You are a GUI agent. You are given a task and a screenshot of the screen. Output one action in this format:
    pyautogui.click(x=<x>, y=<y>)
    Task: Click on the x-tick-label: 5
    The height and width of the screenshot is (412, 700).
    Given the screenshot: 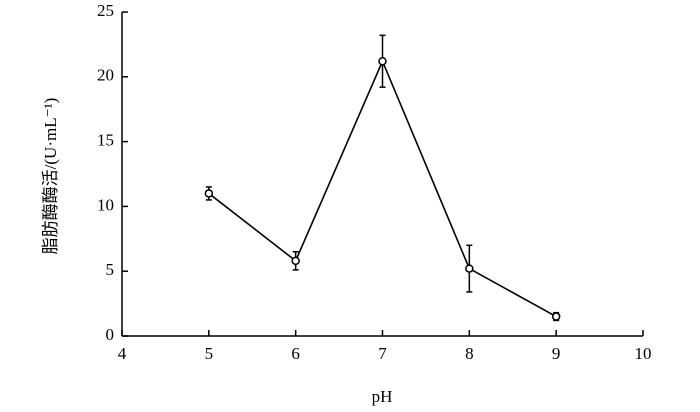 What is the action you would take?
    pyautogui.click(x=209, y=353)
    